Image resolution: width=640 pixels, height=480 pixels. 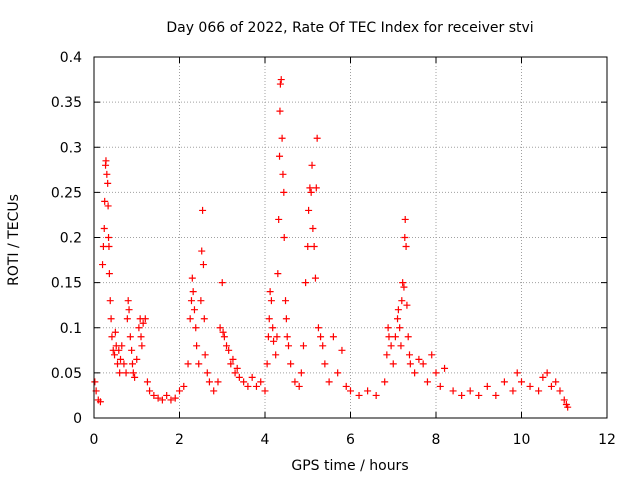 I want to click on y-axis-label: ROTI / TECUs, so click(x=14, y=240).